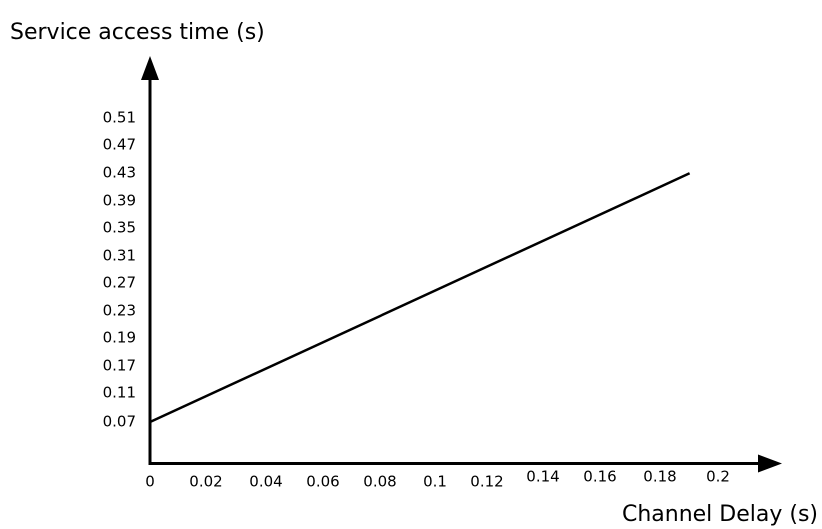  I want to click on x-tick-label: 0.18, so click(659, 477).